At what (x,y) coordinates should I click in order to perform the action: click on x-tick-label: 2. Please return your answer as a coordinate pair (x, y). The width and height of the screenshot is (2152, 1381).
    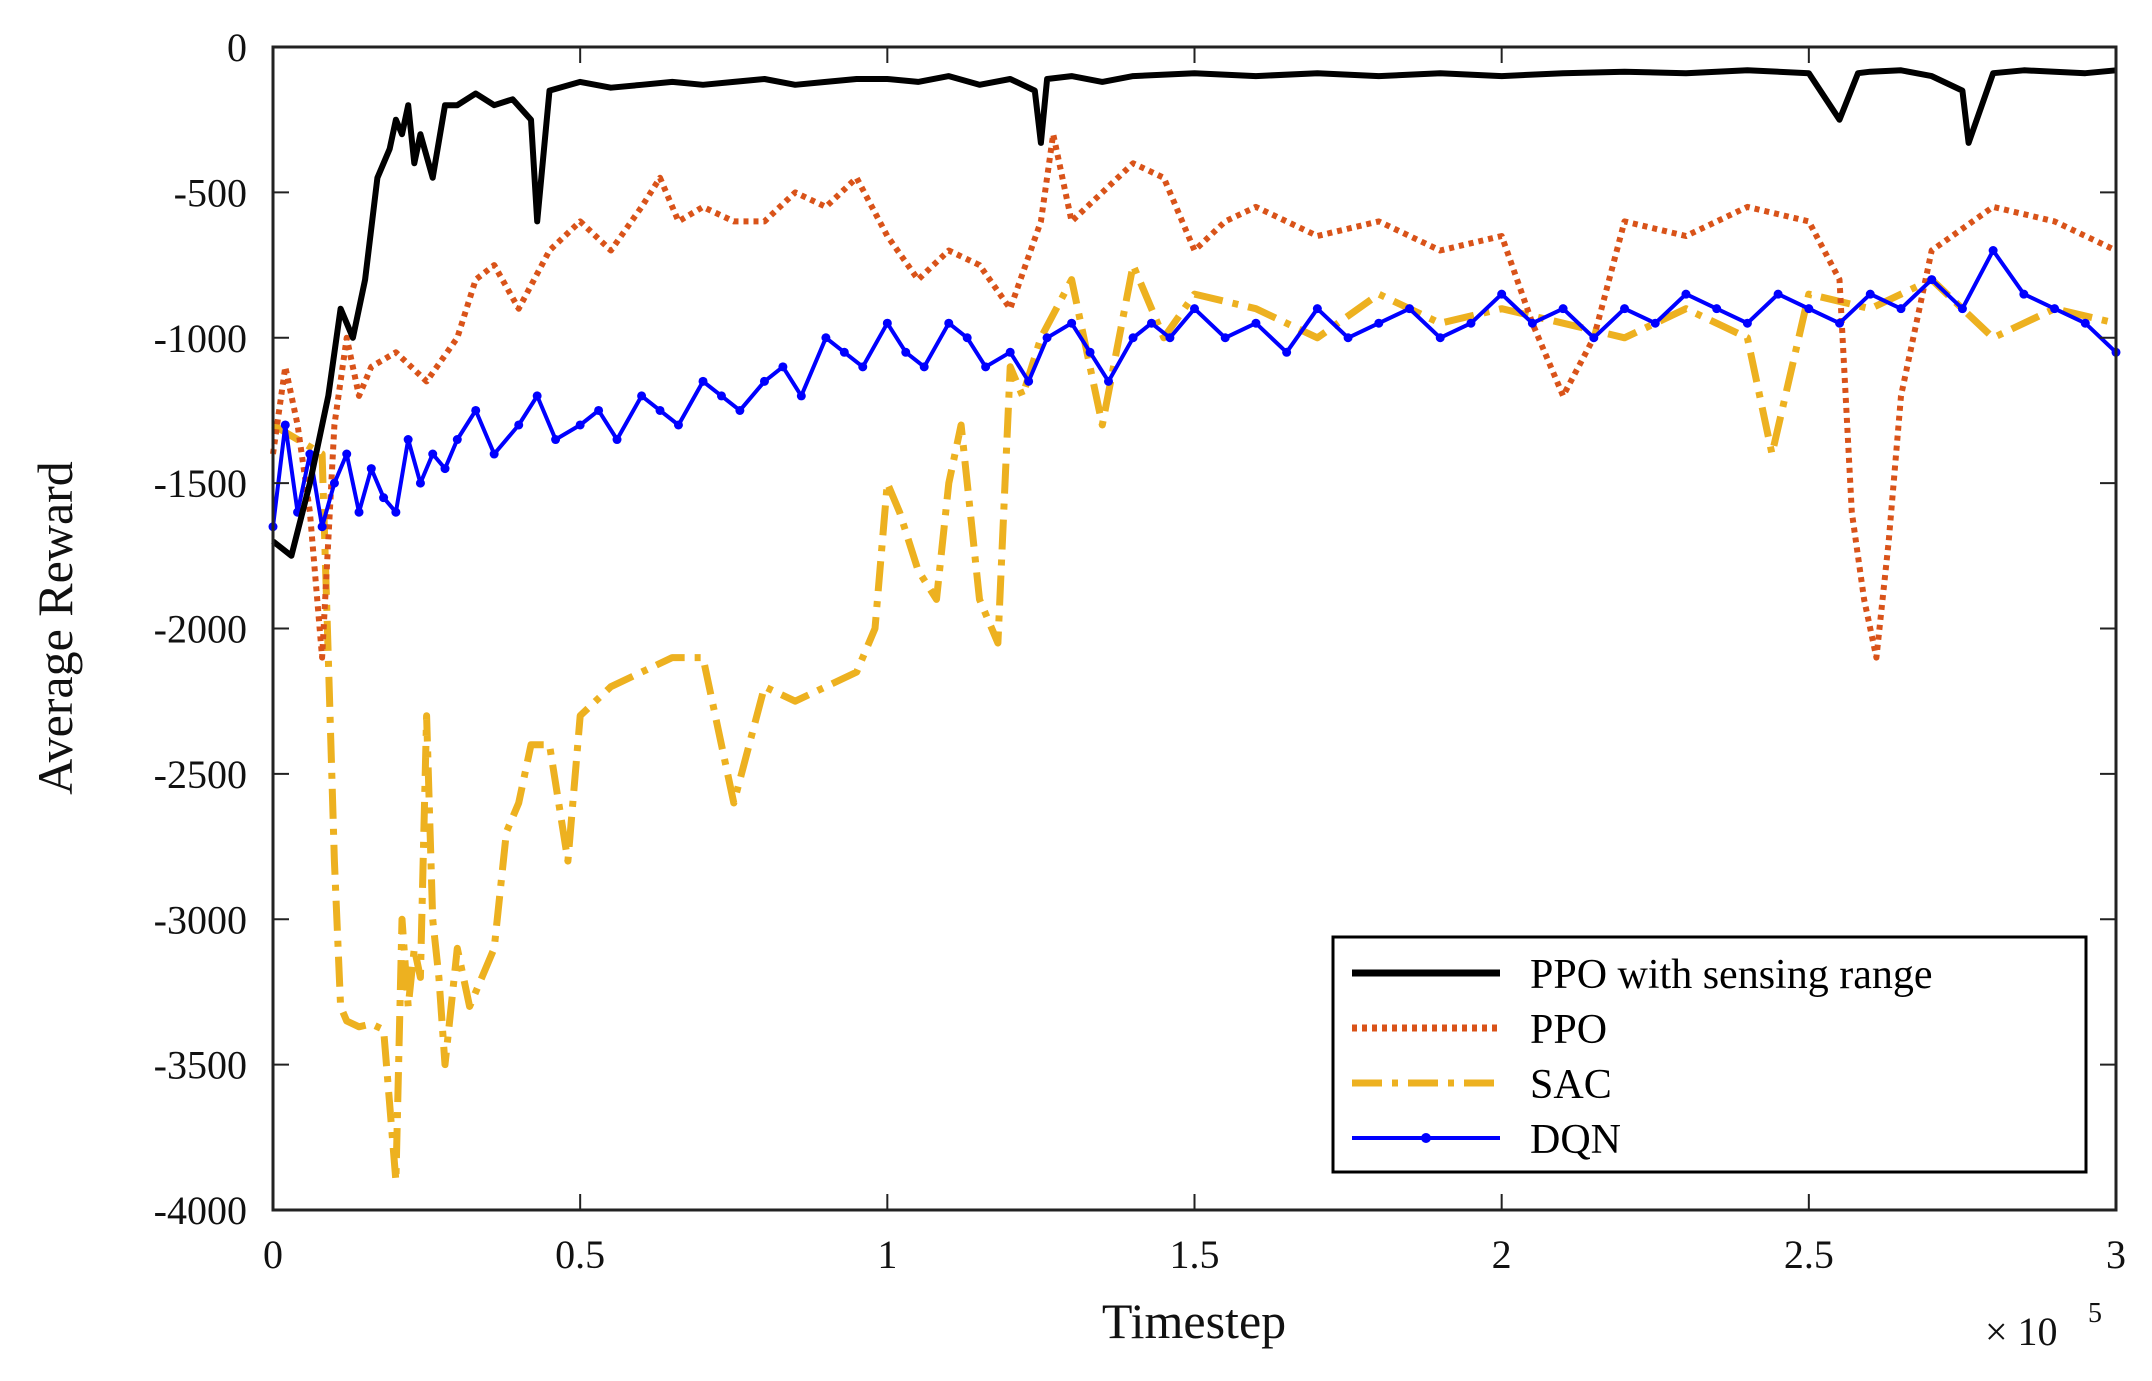
    Looking at the image, I should click on (1502, 1254).